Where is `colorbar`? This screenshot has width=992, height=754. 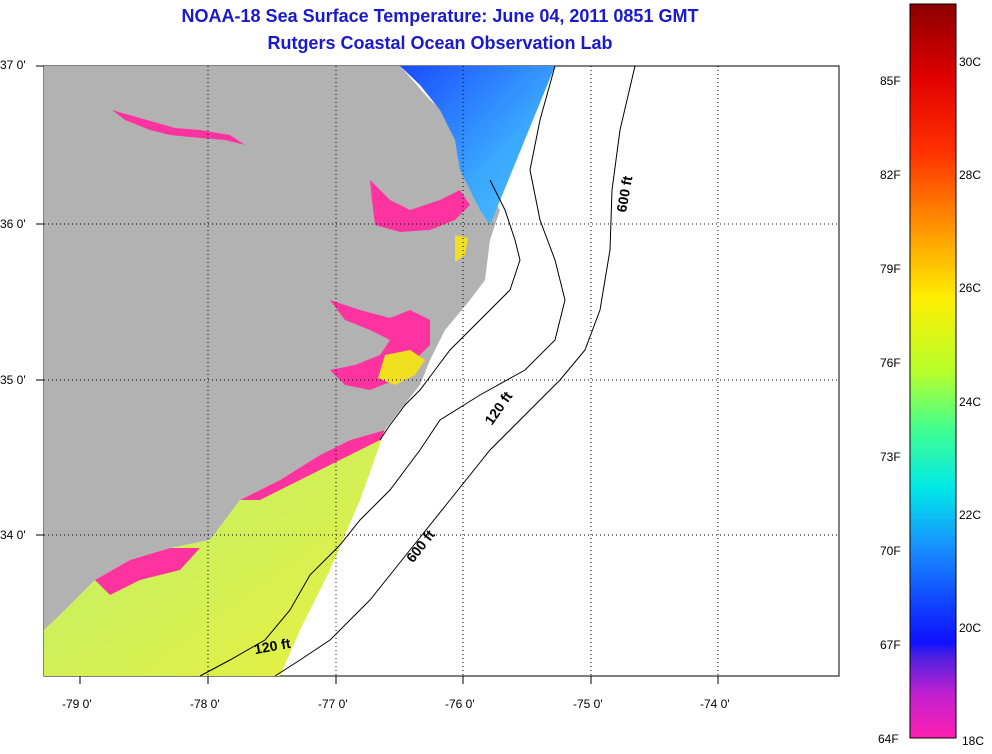 colorbar is located at coordinates (933, 371).